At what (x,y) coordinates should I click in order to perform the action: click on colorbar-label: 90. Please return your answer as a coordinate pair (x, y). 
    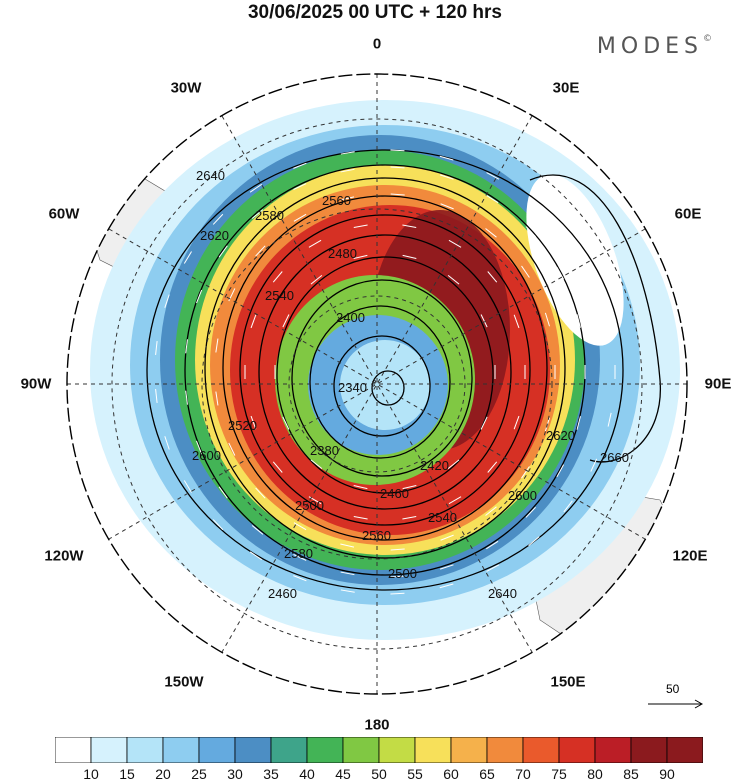
    Looking at the image, I should click on (667, 774).